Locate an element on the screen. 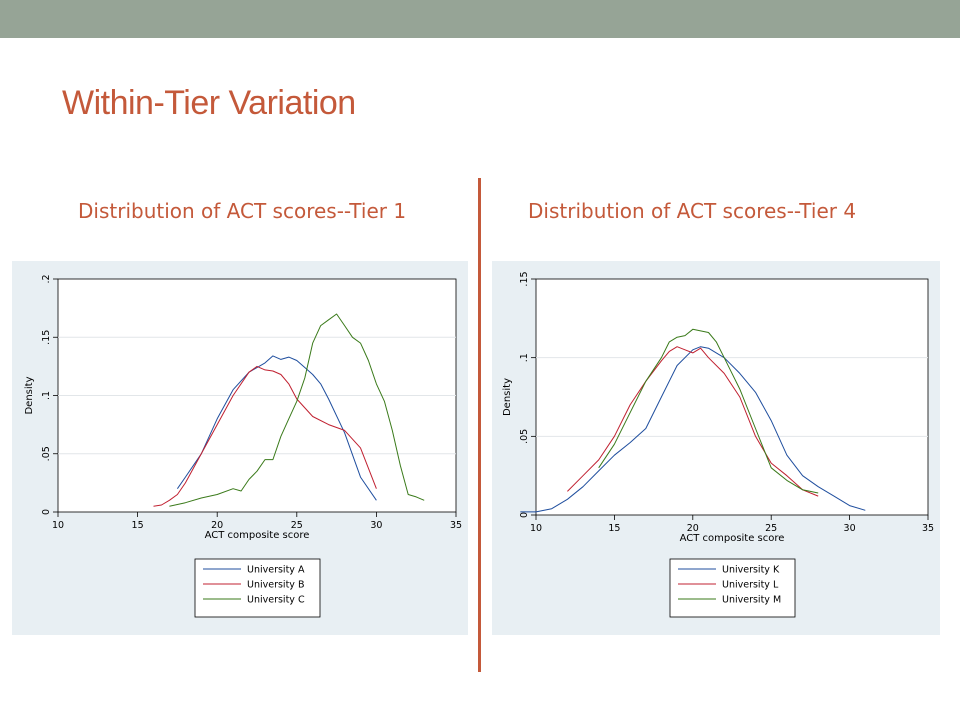  legend-box is located at coordinates (257, 588).